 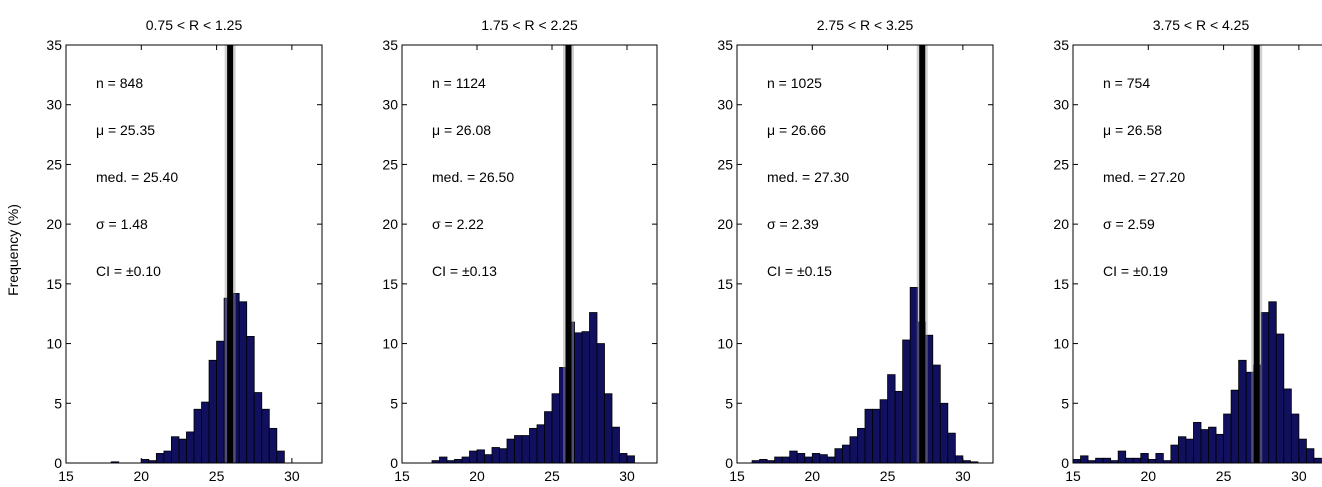 I want to click on stat-annotation: μ = 26.66, so click(x=796, y=130).